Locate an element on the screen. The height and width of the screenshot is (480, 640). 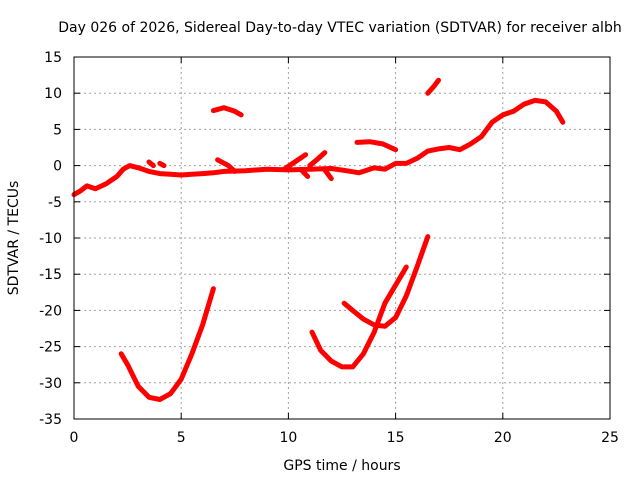
y-tick-label: -30 is located at coordinates (50, 384).